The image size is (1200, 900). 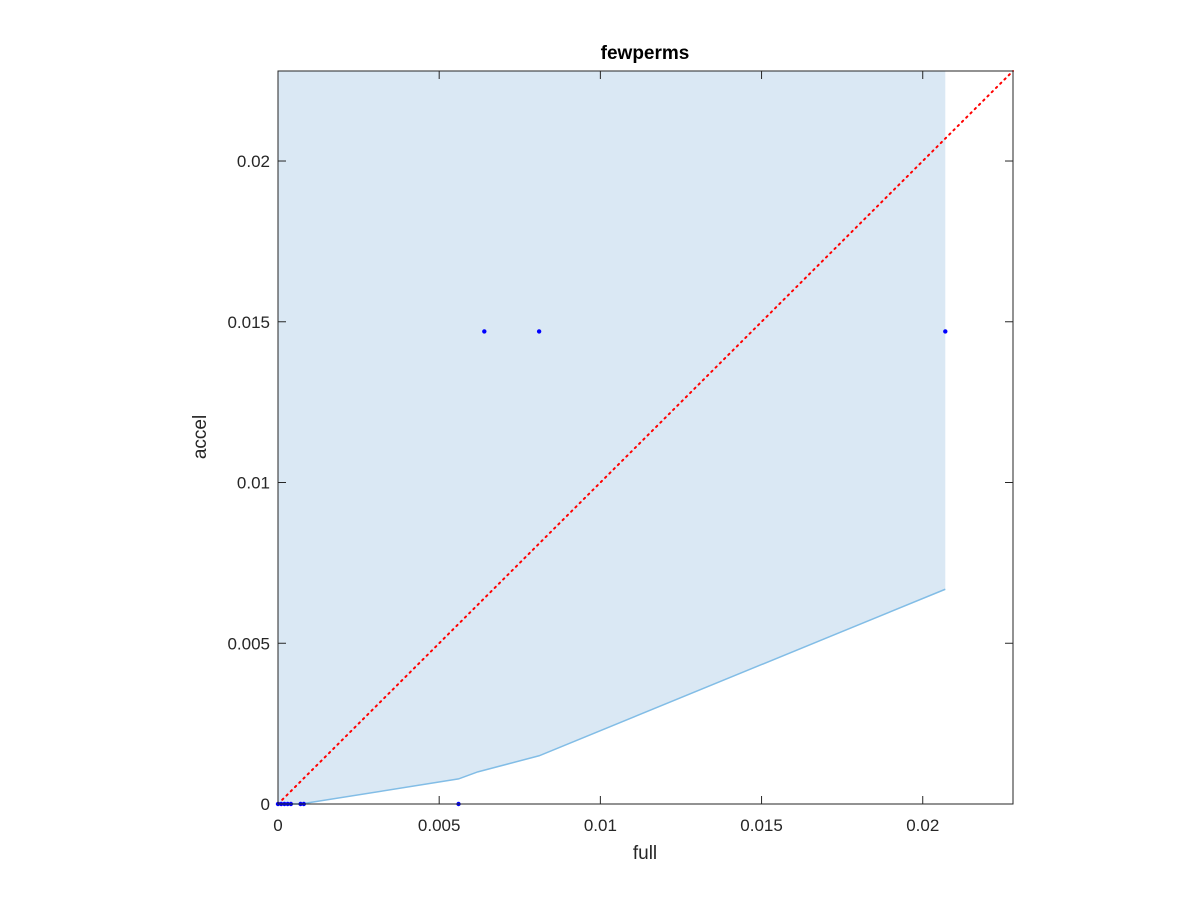 What do you see at coordinates (248, 322) in the screenshot?
I see `y-tick-label: 0.015` at bounding box center [248, 322].